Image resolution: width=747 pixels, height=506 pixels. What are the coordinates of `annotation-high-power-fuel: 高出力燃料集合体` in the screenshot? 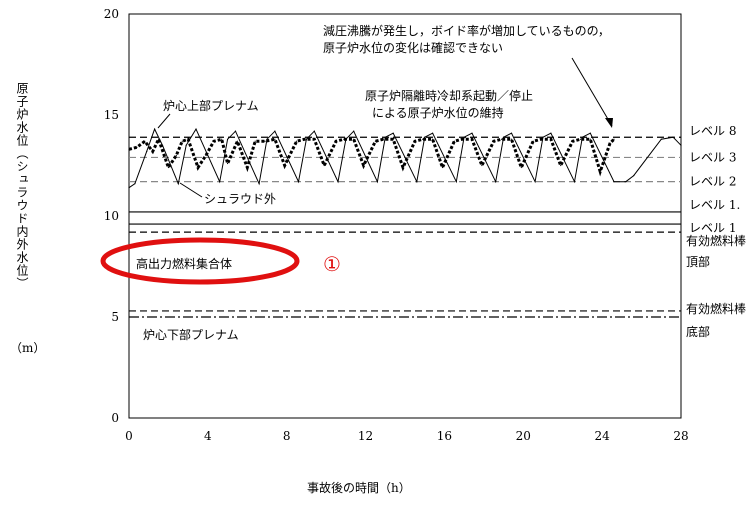 It's located at (184, 263).